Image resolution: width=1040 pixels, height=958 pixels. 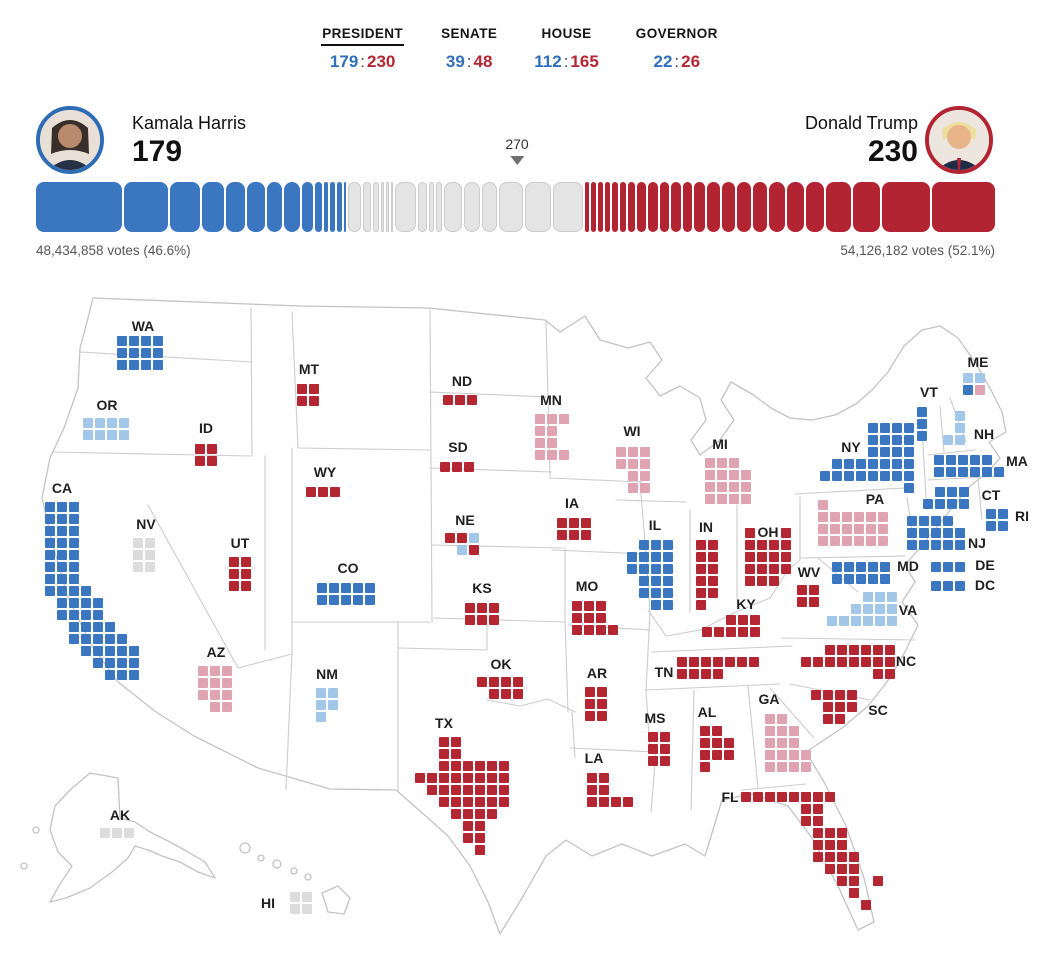 I want to click on state-AR: AR, so click(x=596, y=693).